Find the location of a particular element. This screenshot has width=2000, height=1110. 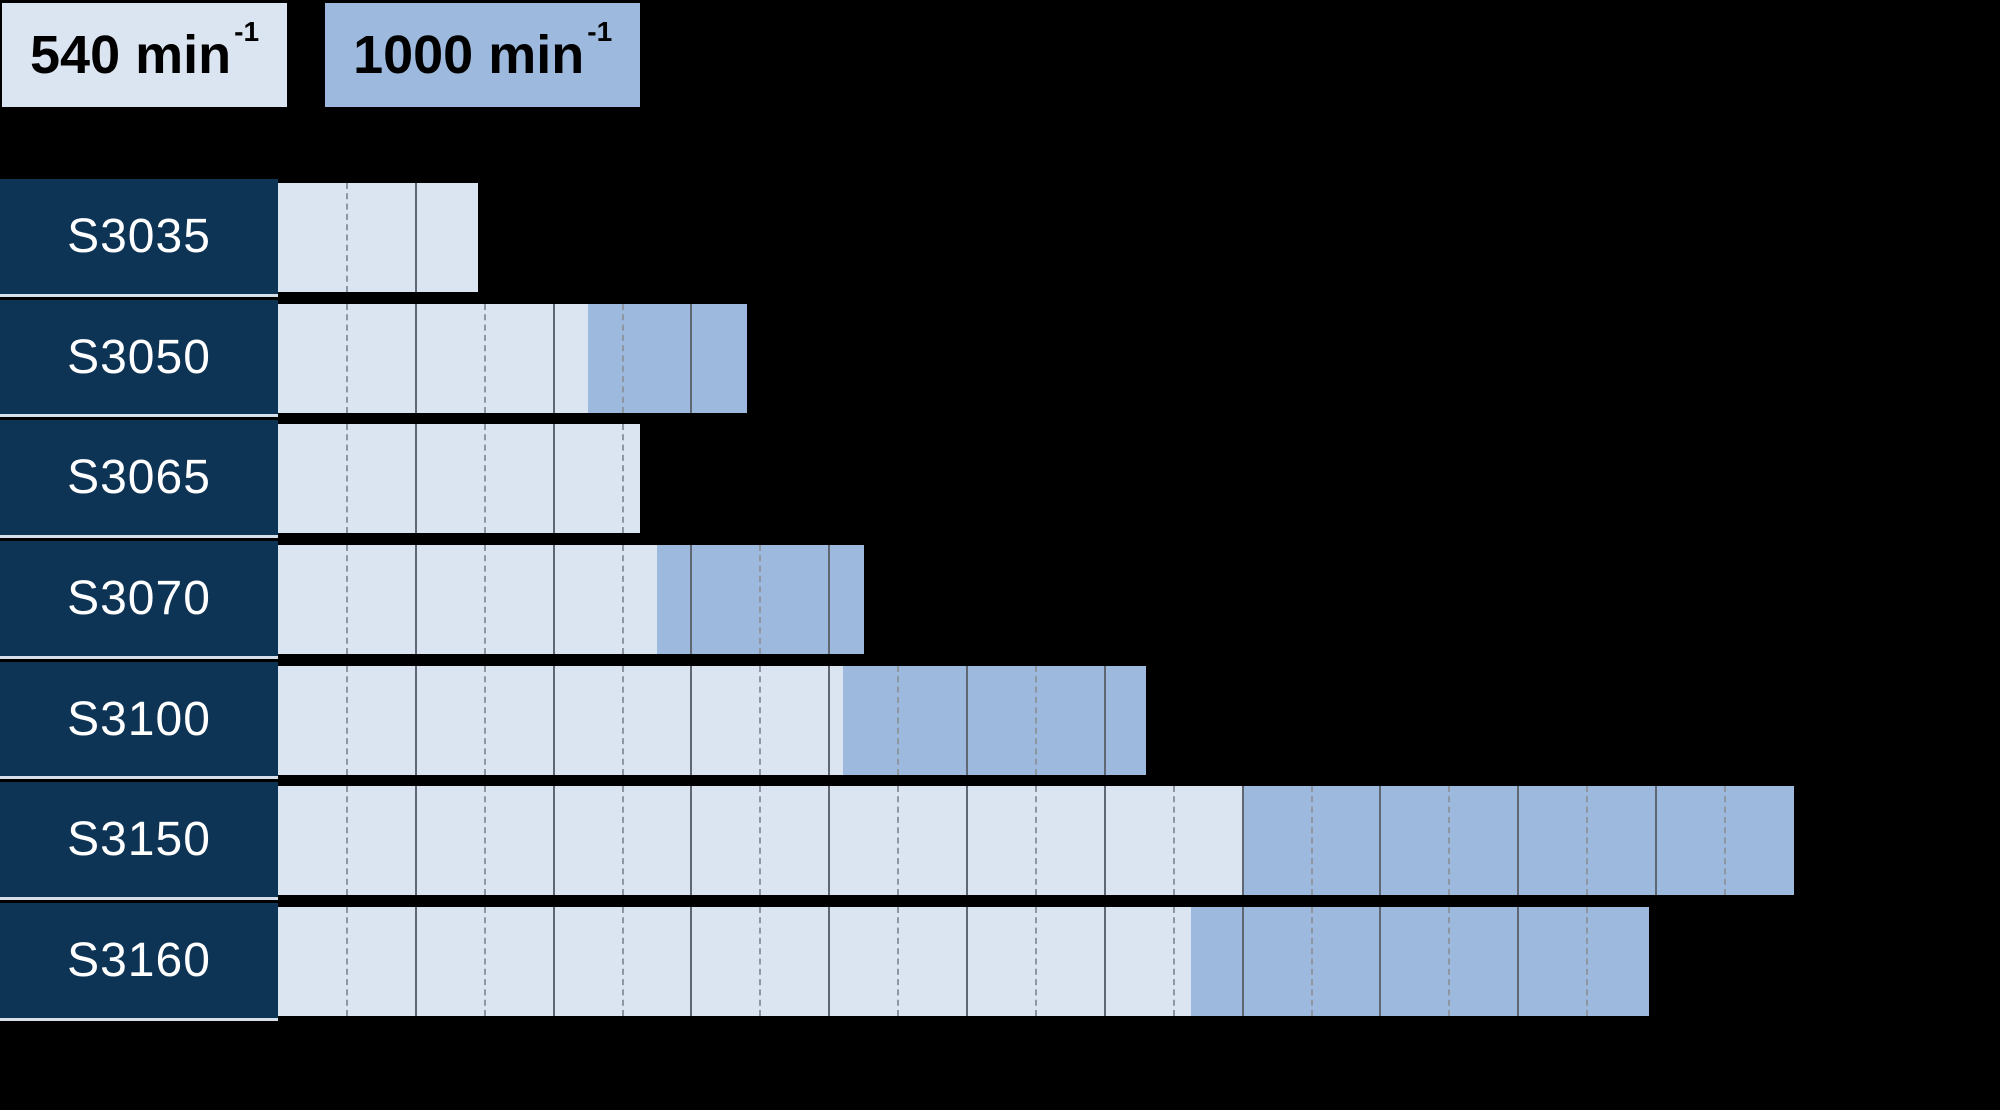

row-label-S3160: S3160 is located at coordinates (139, 962).